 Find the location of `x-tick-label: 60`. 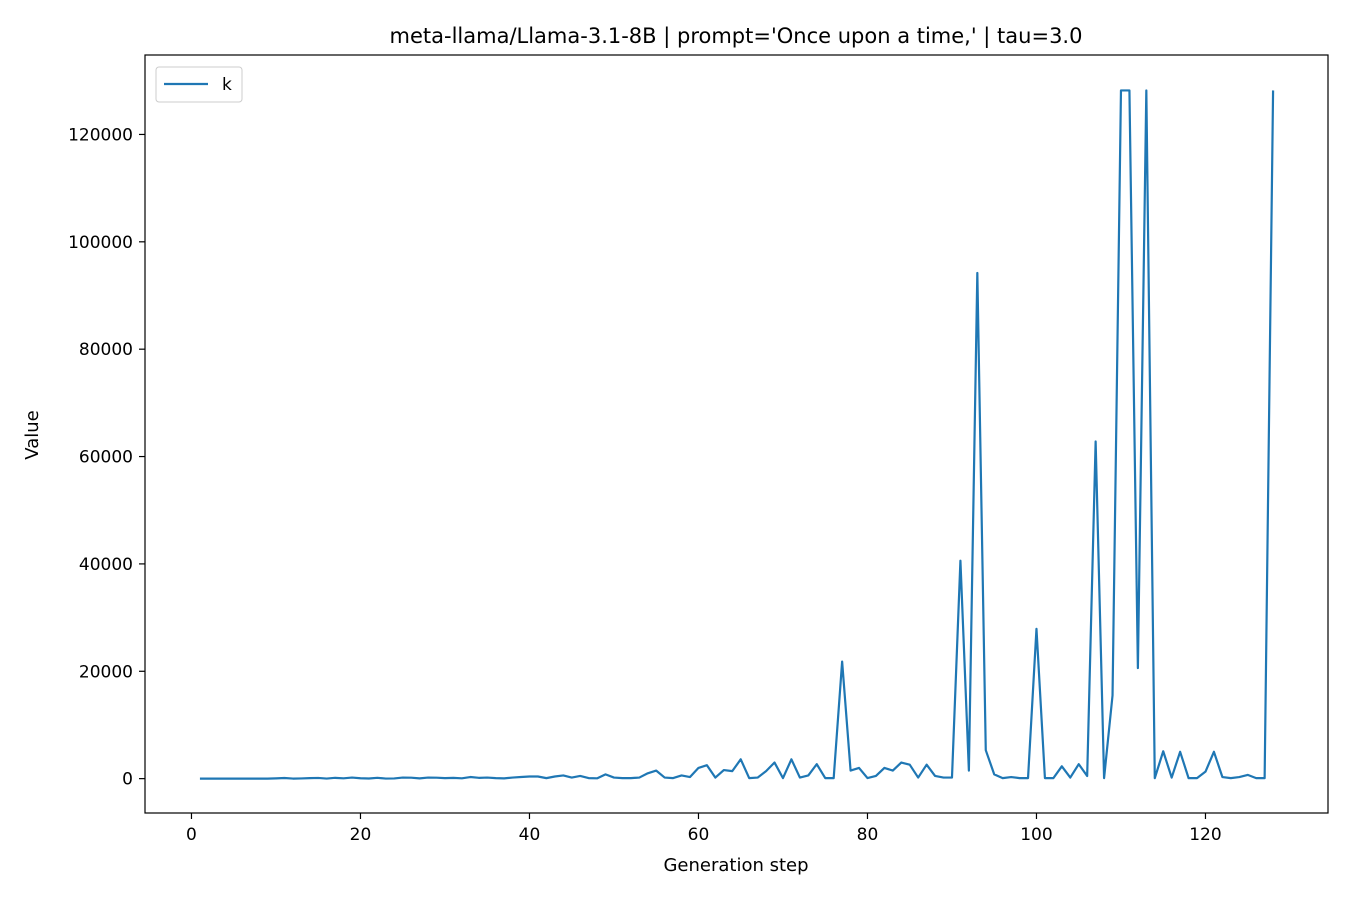

x-tick-label: 60 is located at coordinates (699, 835).